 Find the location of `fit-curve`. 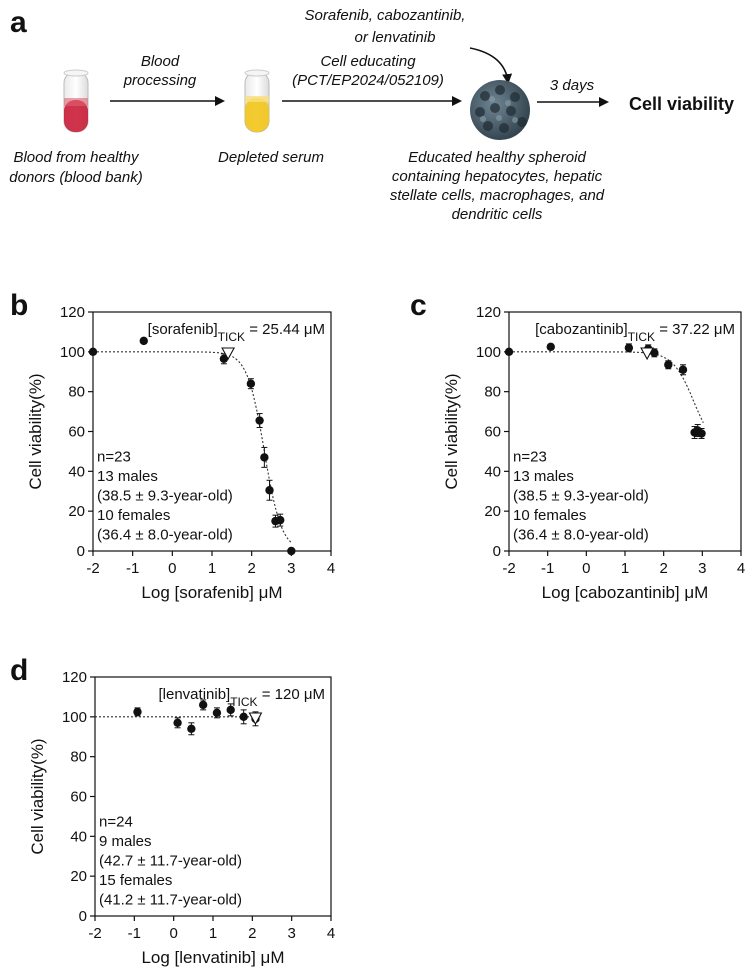

fit-curve is located at coordinates (606, 387).